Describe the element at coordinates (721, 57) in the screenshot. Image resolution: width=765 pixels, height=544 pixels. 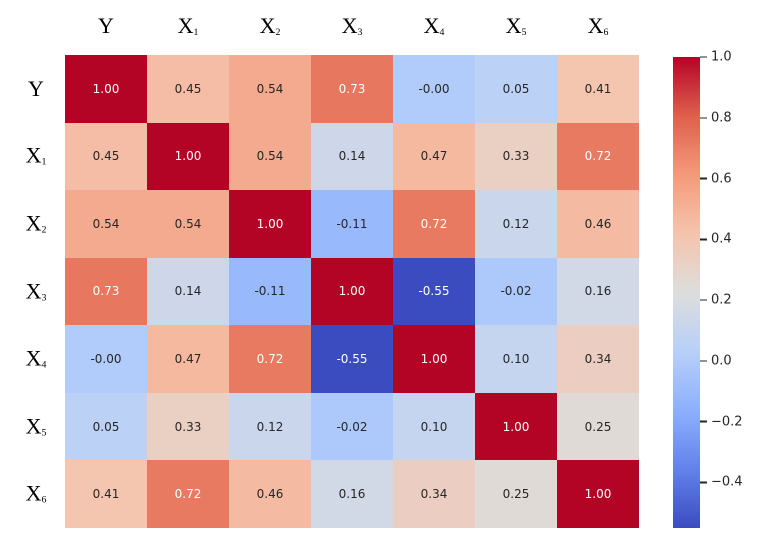
I see `colorbar-tick-value: 1.0` at that location.